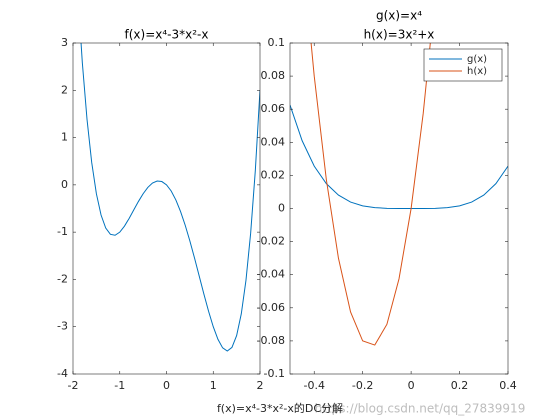 Image resolution: width=560 pixels, height=420 pixels. I want to click on legend-label: g(x), so click(477, 59).